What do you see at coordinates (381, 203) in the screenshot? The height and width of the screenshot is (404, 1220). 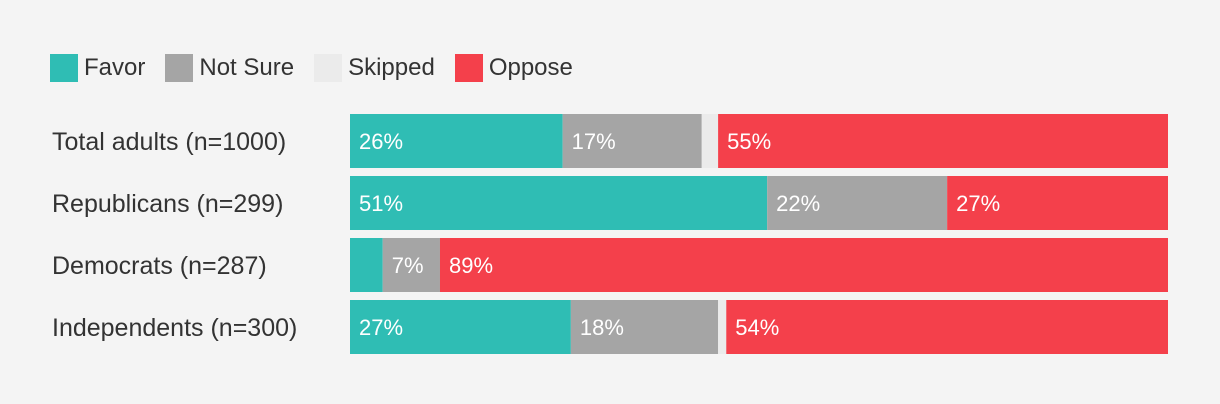 I see `data-label-favor: 51%` at bounding box center [381, 203].